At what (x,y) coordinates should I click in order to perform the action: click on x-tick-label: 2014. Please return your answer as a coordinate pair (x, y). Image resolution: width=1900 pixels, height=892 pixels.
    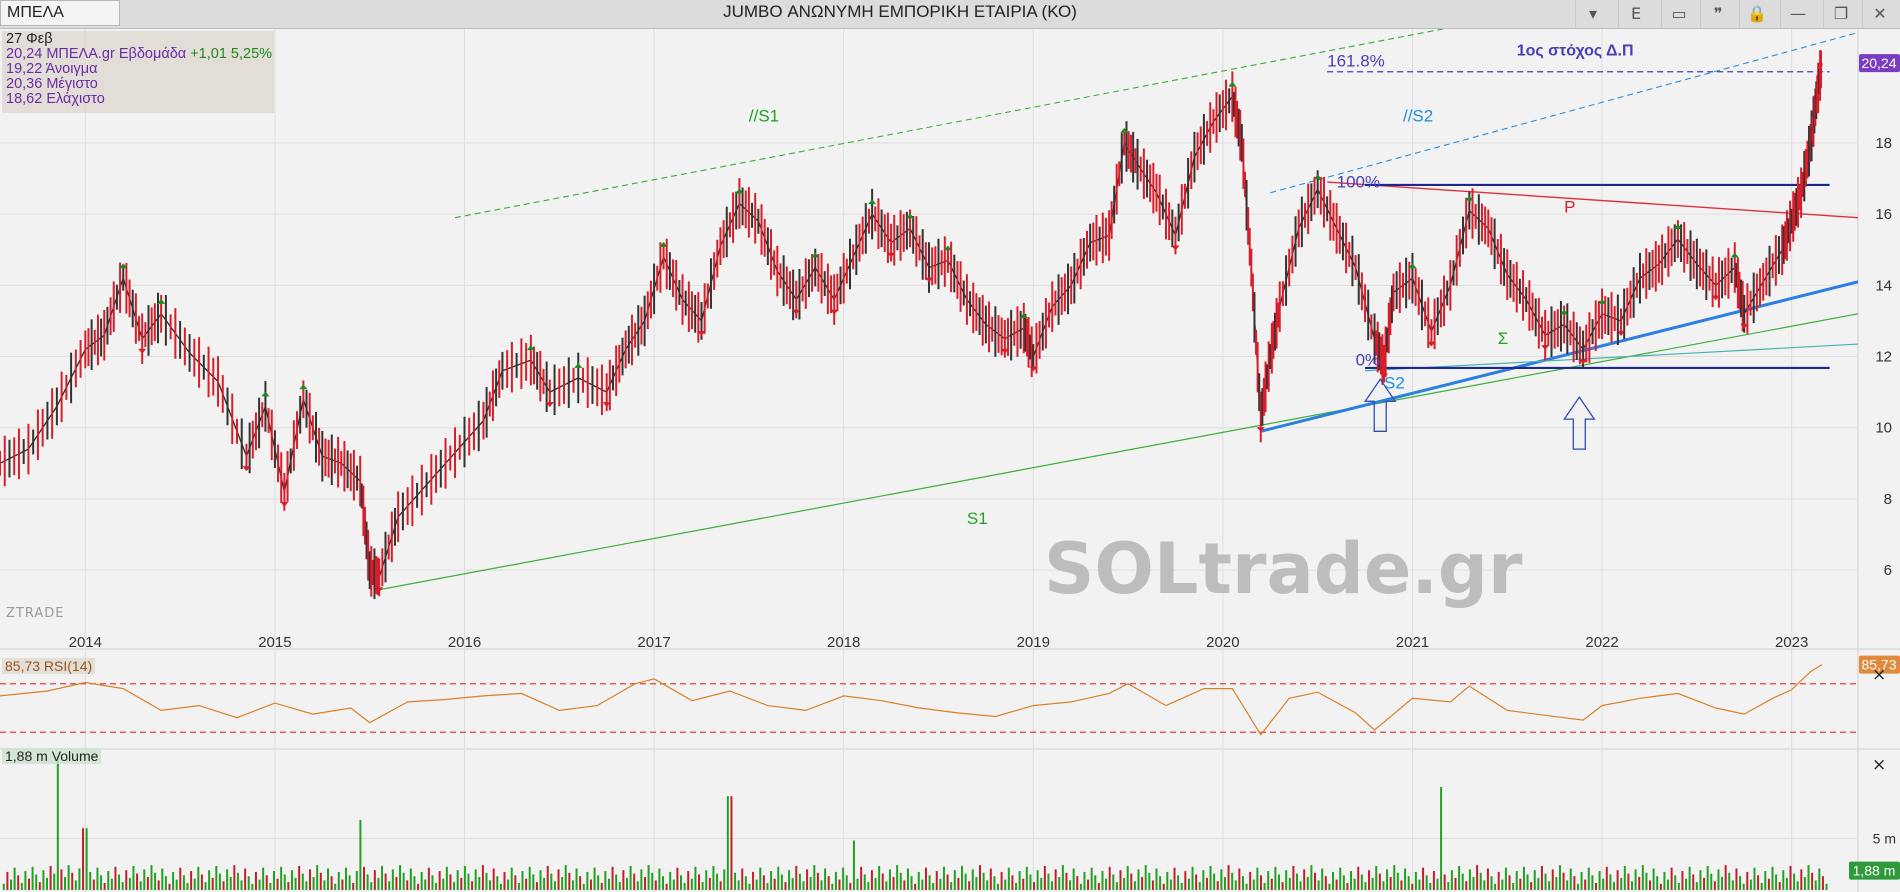
    Looking at the image, I should click on (85, 642).